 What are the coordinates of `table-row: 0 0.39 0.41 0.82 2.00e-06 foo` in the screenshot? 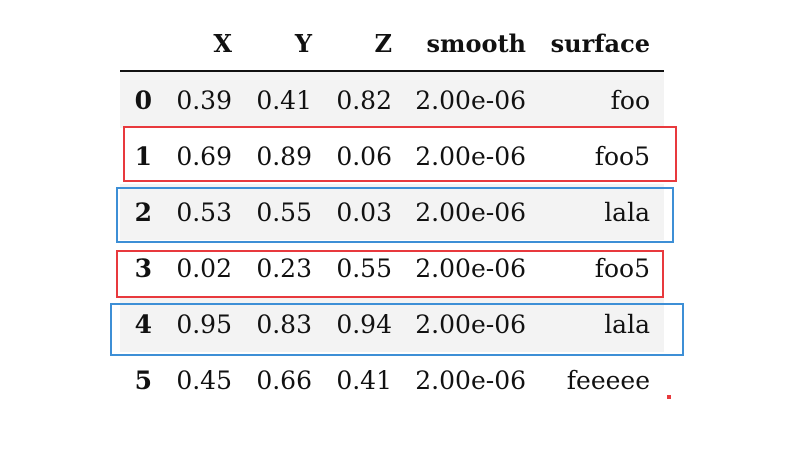 It's located at (392, 100).